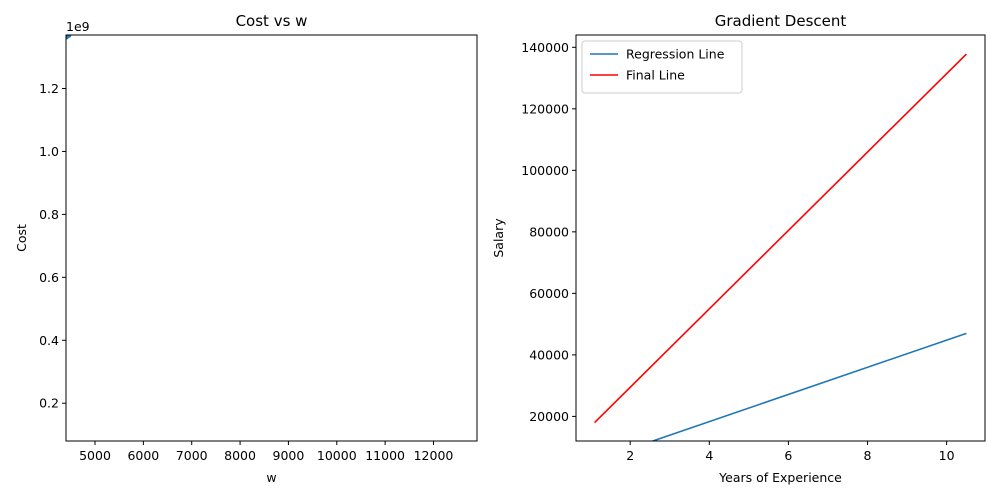 The image size is (1000, 504). I want to click on y-tick-label: 0.4, so click(49, 340).